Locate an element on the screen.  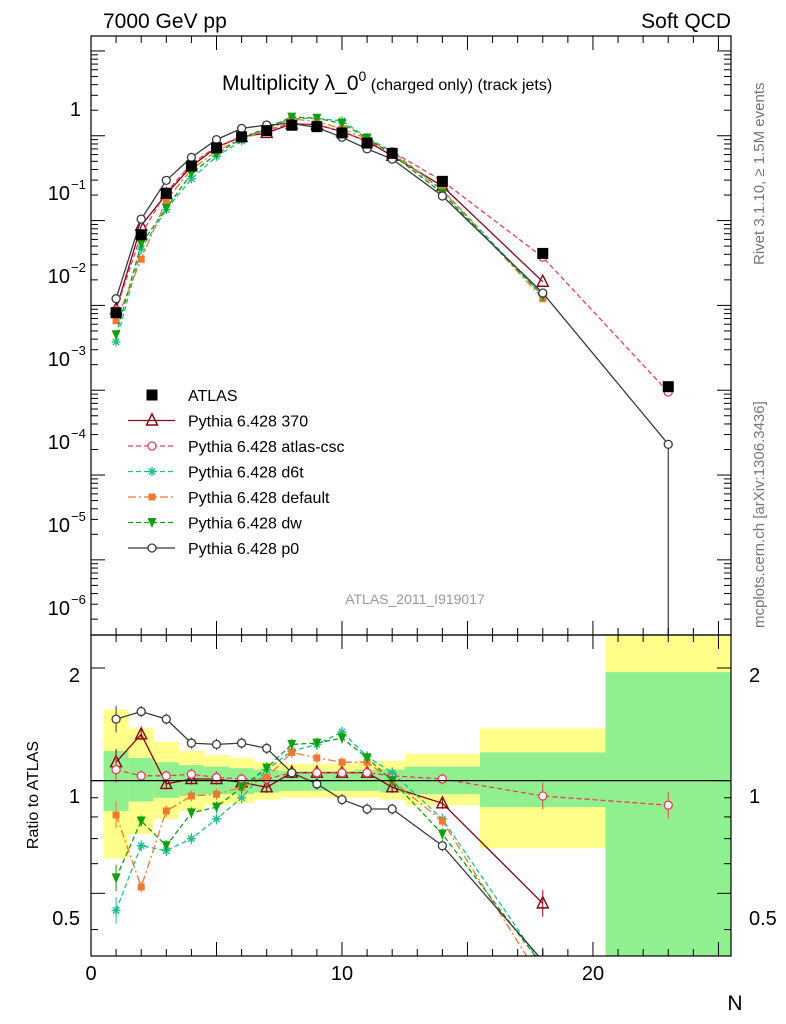
x-tick-20: 20 is located at coordinates (593, 974).